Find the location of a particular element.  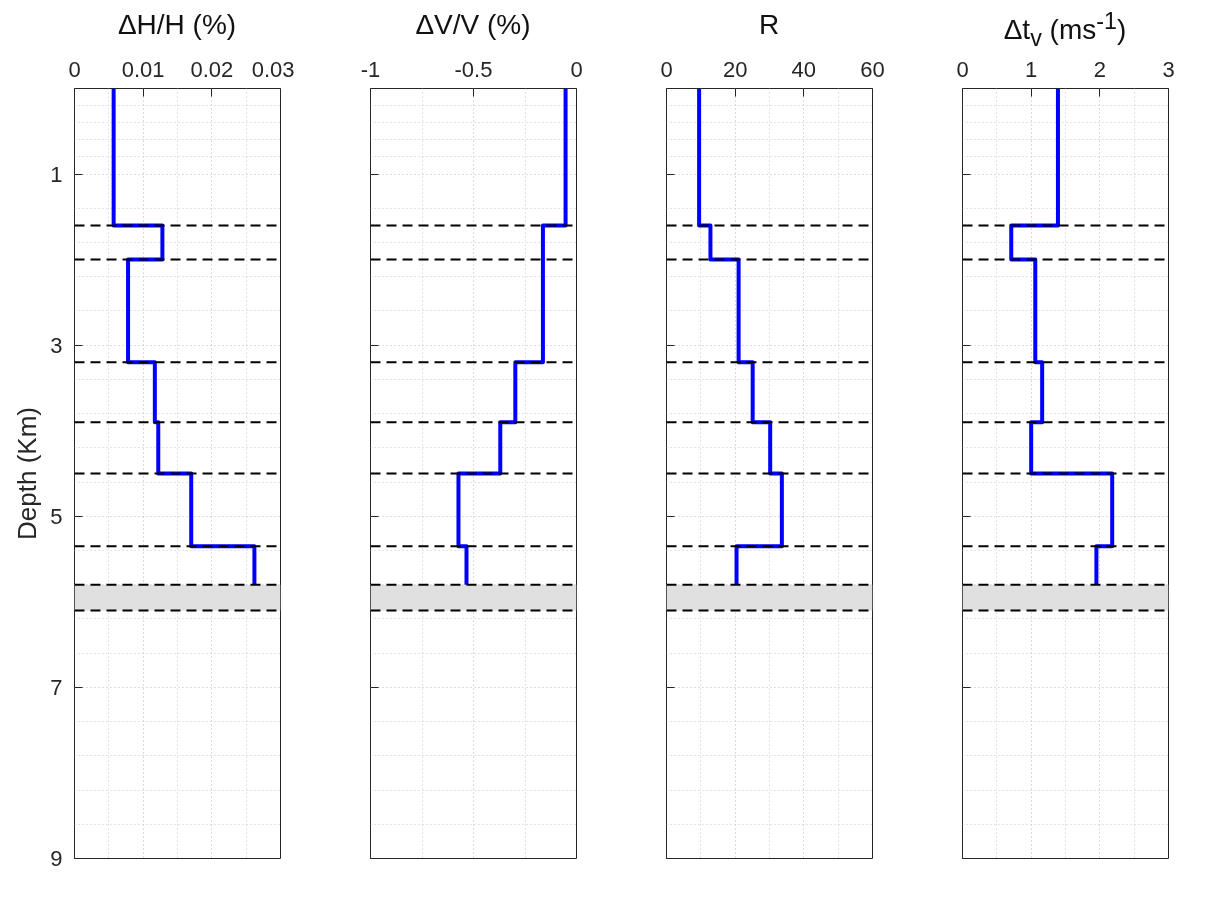

y-tick-label: 5 is located at coordinates (56, 516).